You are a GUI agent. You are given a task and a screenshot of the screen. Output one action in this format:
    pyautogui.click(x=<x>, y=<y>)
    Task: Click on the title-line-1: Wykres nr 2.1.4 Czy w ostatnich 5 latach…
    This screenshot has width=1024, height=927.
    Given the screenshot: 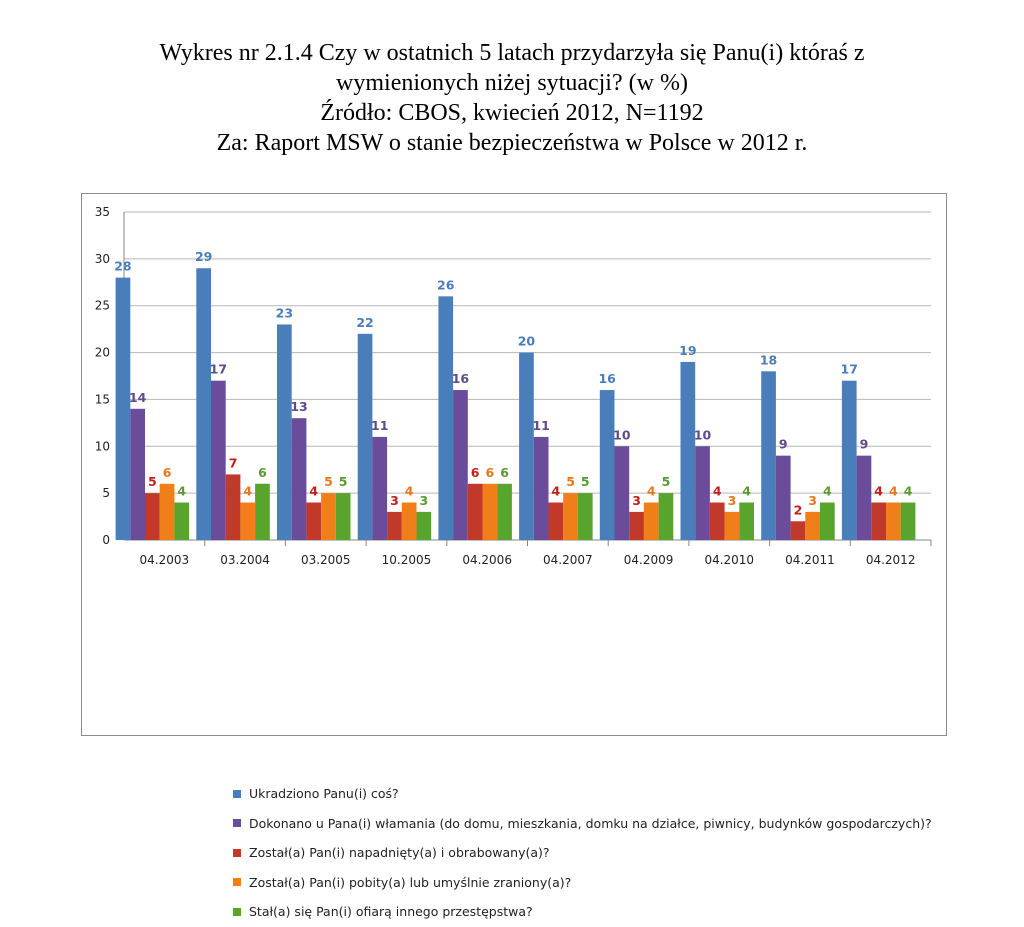 What is the action you would take?
    pyautogui.click(x=512, y=53)
    